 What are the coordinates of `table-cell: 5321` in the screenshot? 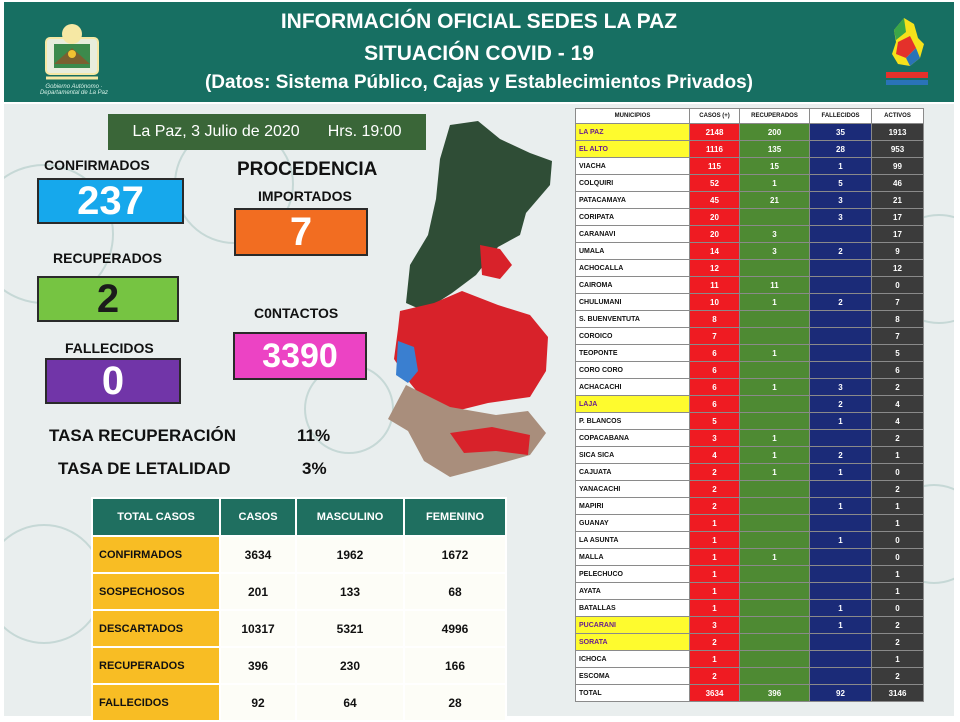 It's located at (350, 628).